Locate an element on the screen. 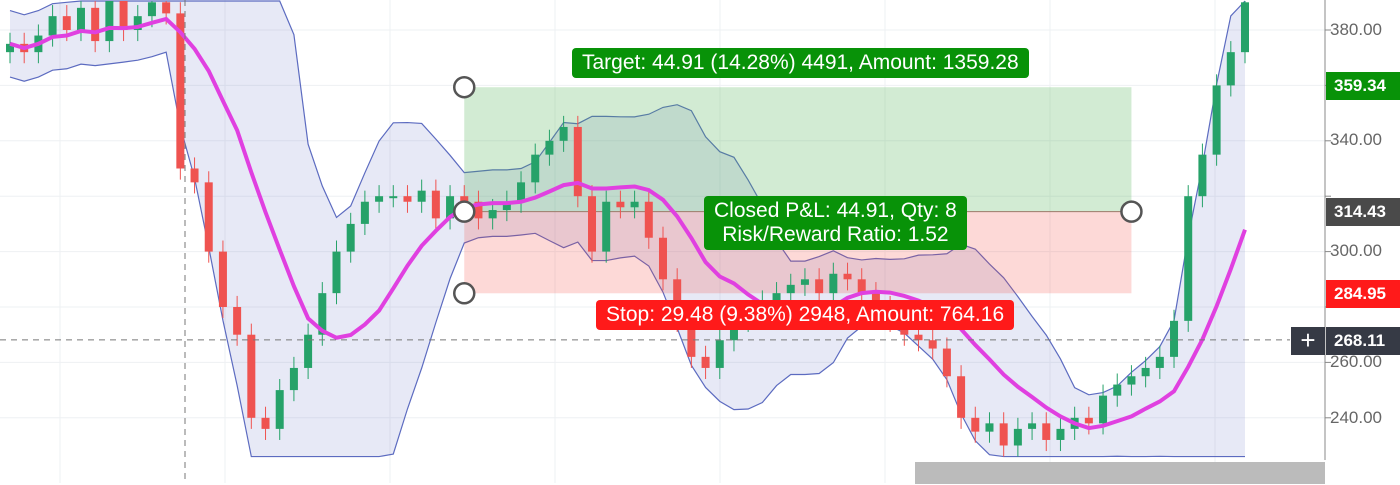  target-zone is located at coordinates (798, 149).